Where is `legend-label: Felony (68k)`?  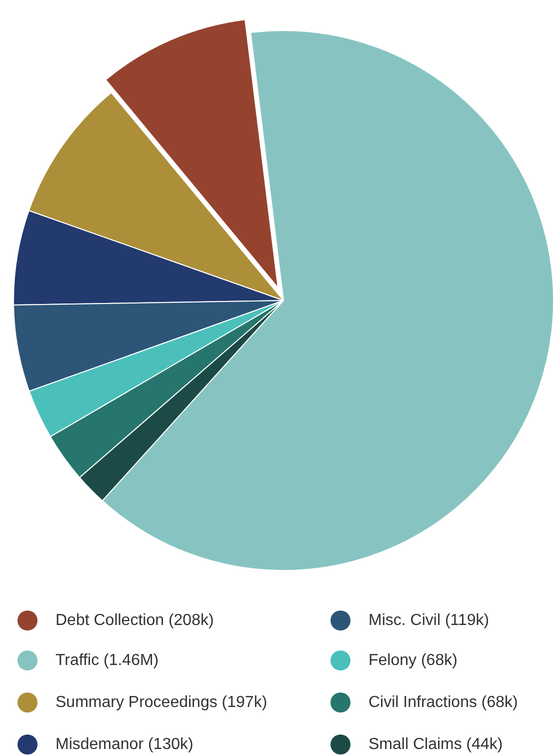
legend-label: Felony (68k) is located at coordinates (413, 660).